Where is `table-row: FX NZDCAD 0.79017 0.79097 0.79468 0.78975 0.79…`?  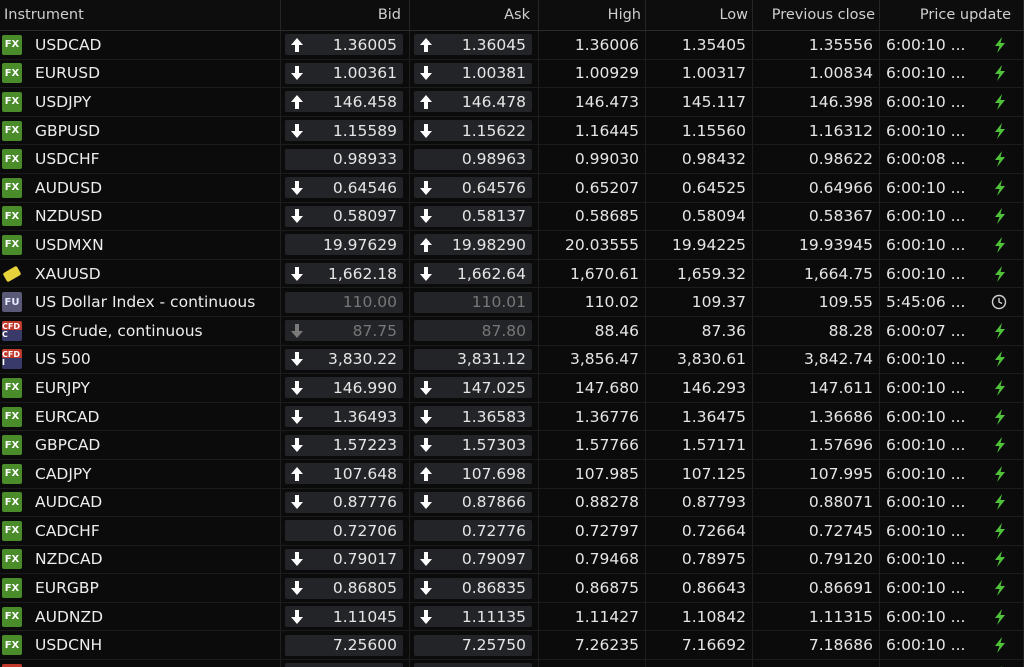 table-row: FX NZDCAD 0.79017 0.79097 0.79468 0.78975 0.79… is located at coordinates (512, 560).